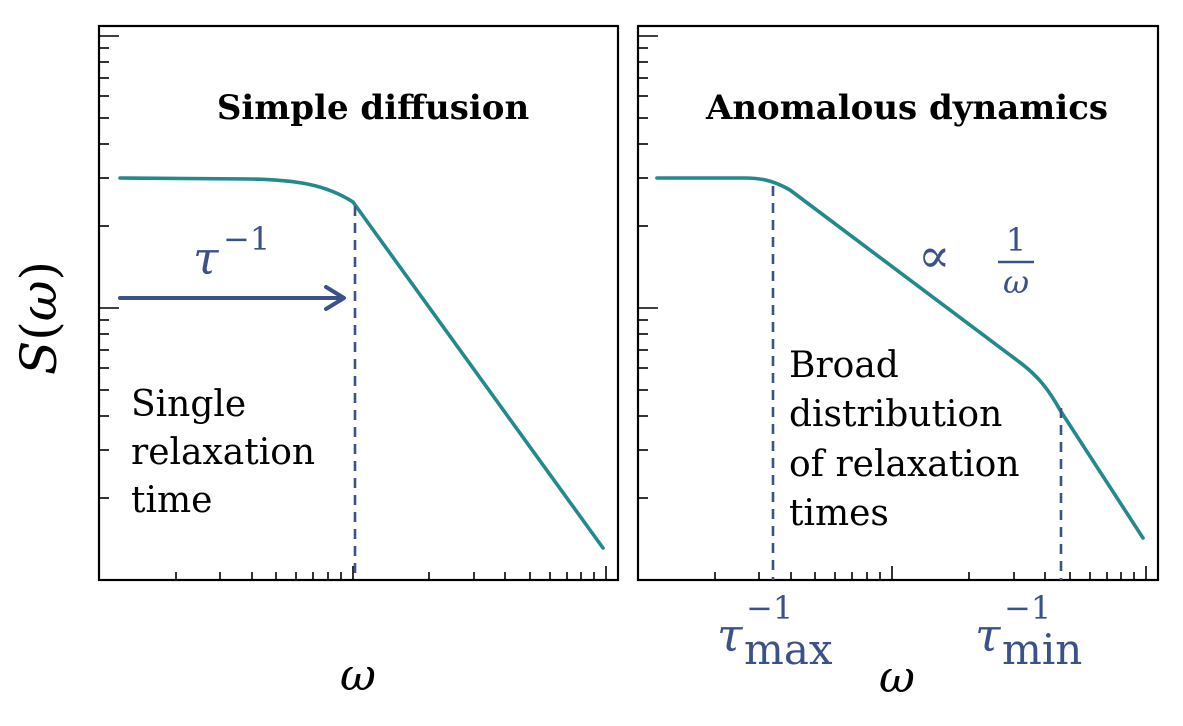 The width and height of the screenshot is (1183, 726). What do you see at coordinates (373, 108) in the screenshot?
I see `left-panel-title: Simple diffusion` at bounding box center [373, 108].